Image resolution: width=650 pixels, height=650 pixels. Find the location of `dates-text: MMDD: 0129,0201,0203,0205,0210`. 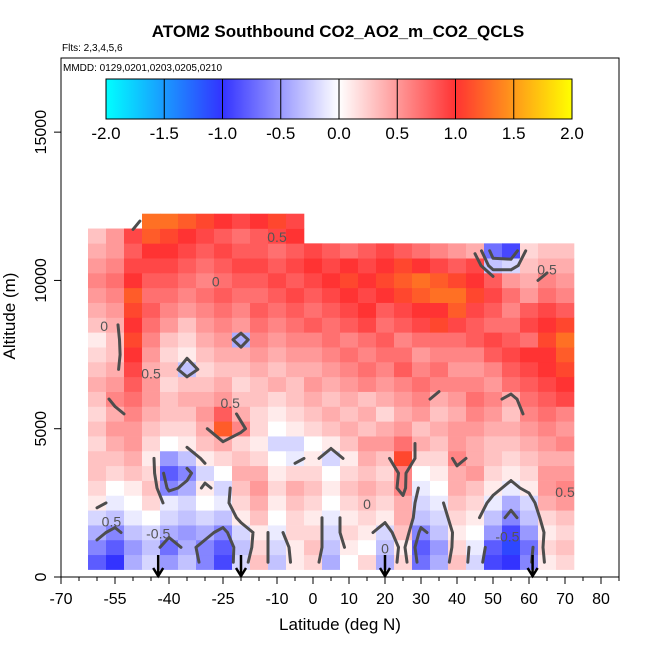

dates-text: MMDD: 0129,0201,0203,0205,0210 is located at coordinates (142, 68).